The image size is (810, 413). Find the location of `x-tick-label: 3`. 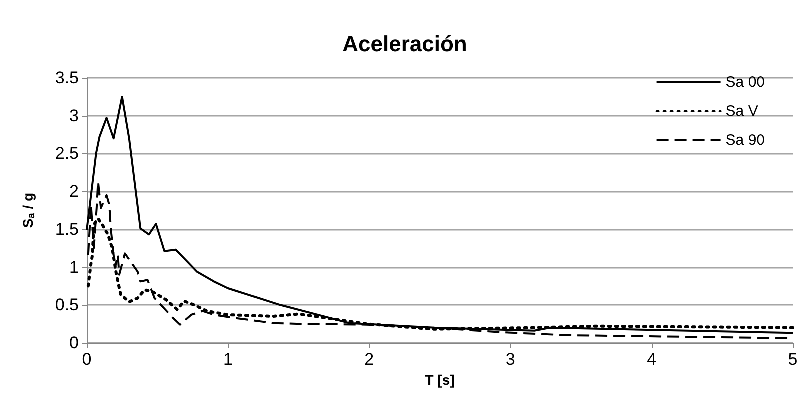

x-tick-label: 3 is located at coordinates (511, 359).